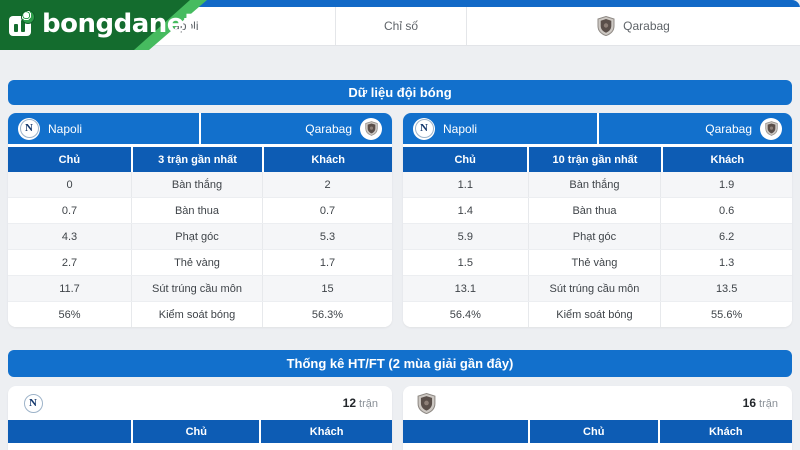  I want to click on brand-logo: bongdanet, so click(106, 25).